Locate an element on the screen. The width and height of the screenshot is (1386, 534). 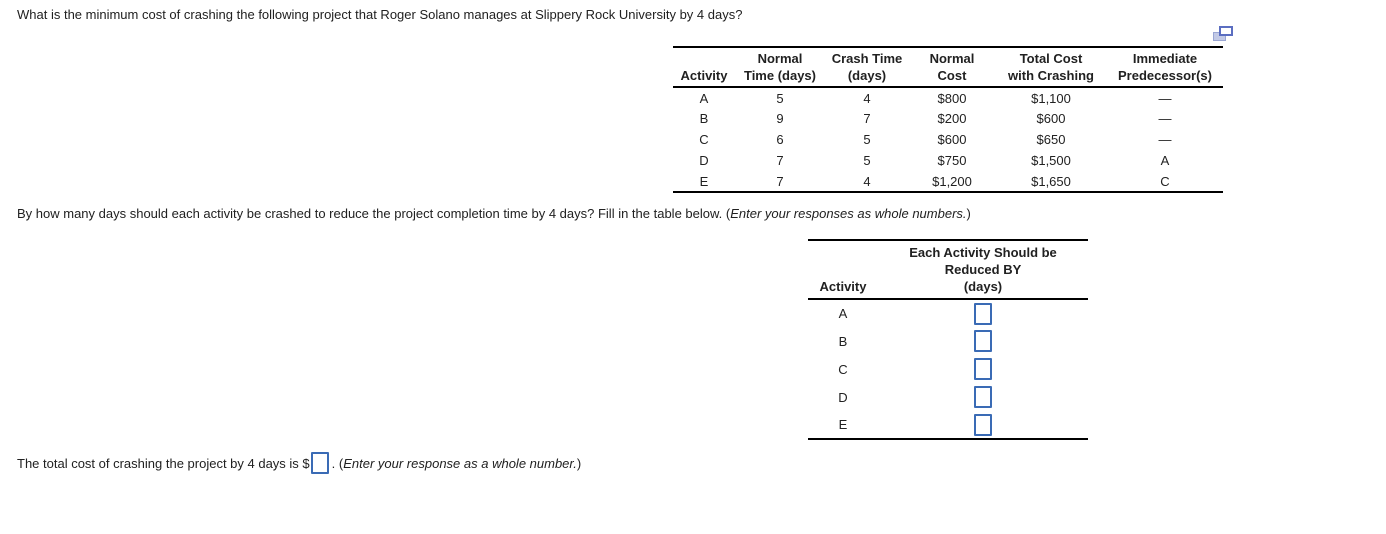
cell-total-cost: $1,100 is located at coordinates (1051, 98).